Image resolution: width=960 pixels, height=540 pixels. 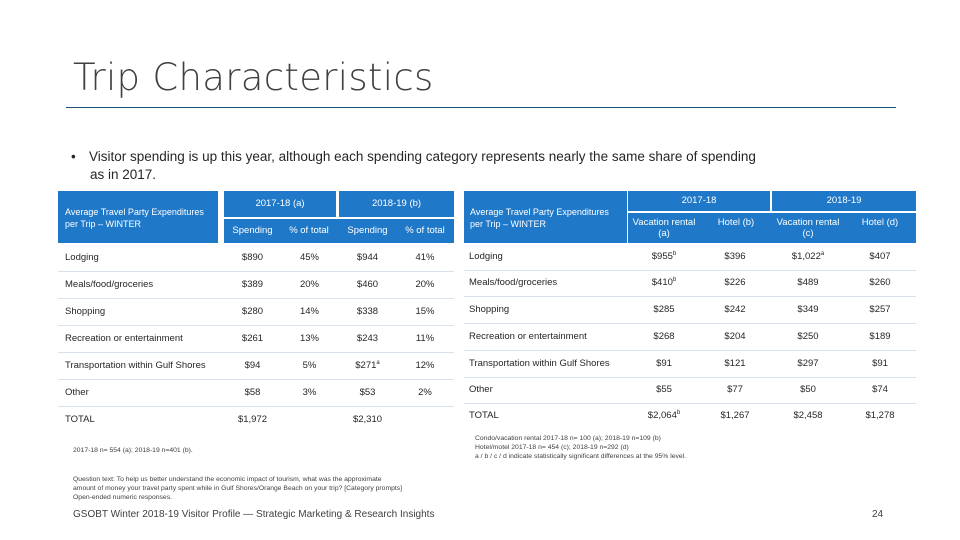 What do you see at coordinates (735, 363) in the screenshot?
I see `cell-v2: $121` at bounding box center [735, 363].